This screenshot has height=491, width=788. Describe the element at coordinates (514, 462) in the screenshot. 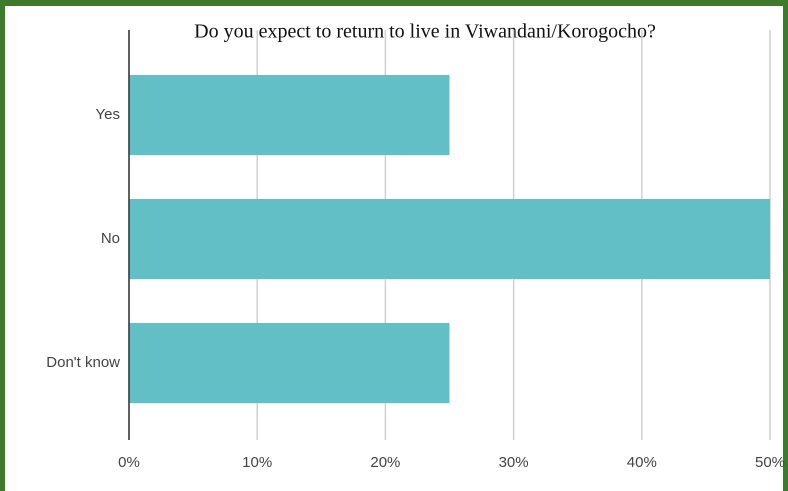

I see `x-tick-label: 30%` at that location.